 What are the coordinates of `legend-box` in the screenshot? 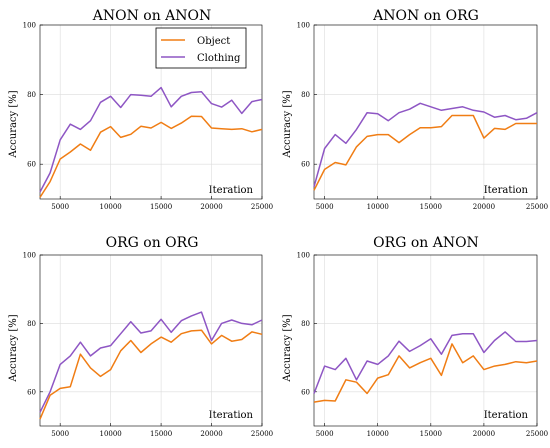 It's located at (201, 48).